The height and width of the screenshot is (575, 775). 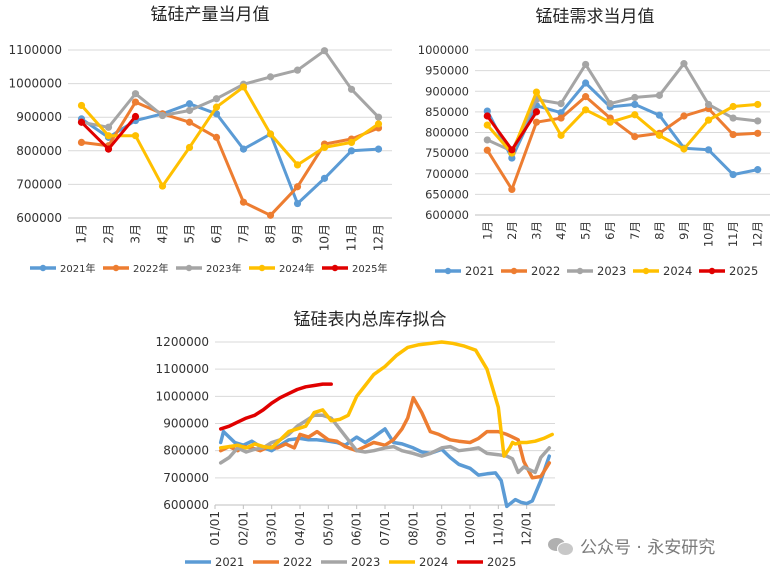 What do you see at coordinates (223, 268) in the screenshot?
I see `legend-label: 2023年` at bounding box center [223, 268].